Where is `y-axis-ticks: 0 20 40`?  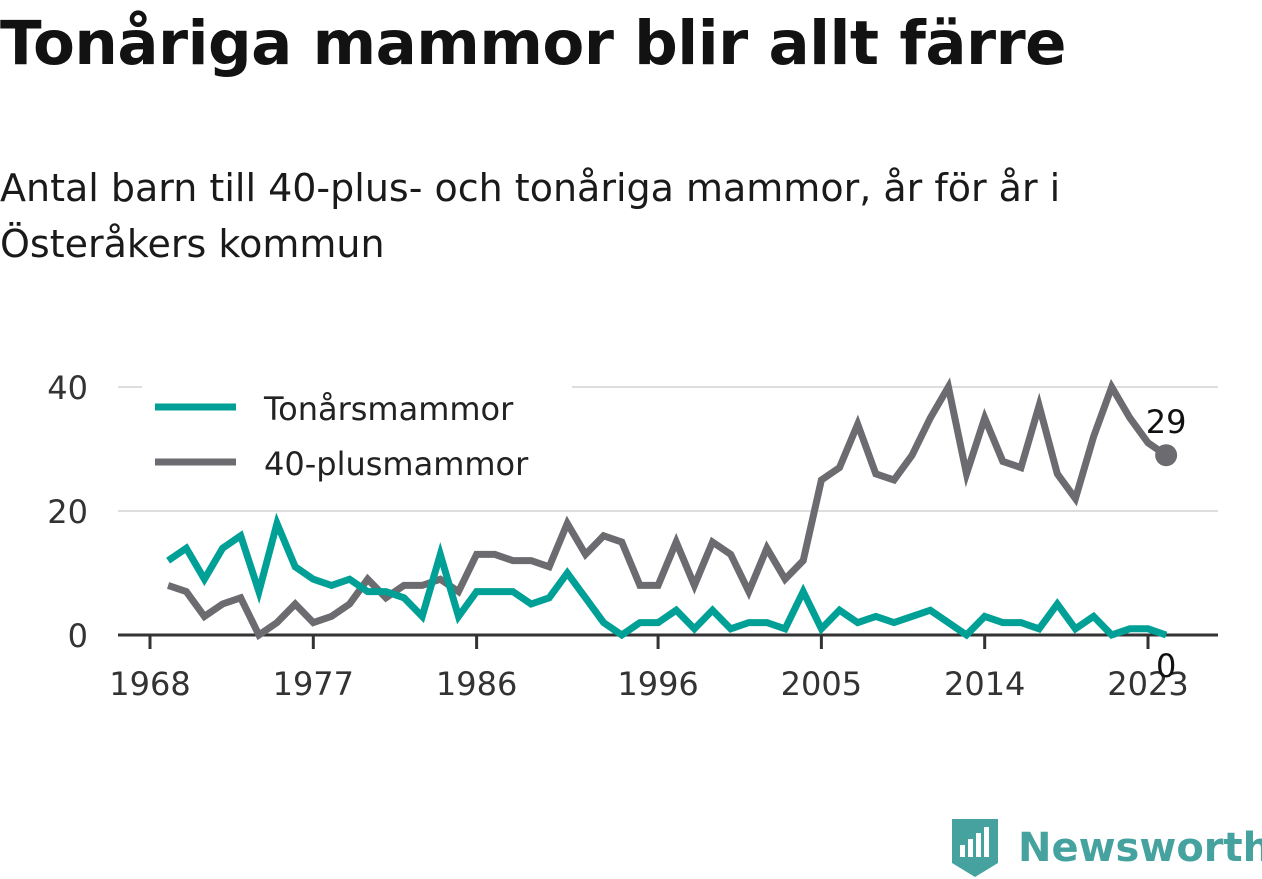
y-axis-ticks: 0 20 40 is located at coordinates (67, 512).